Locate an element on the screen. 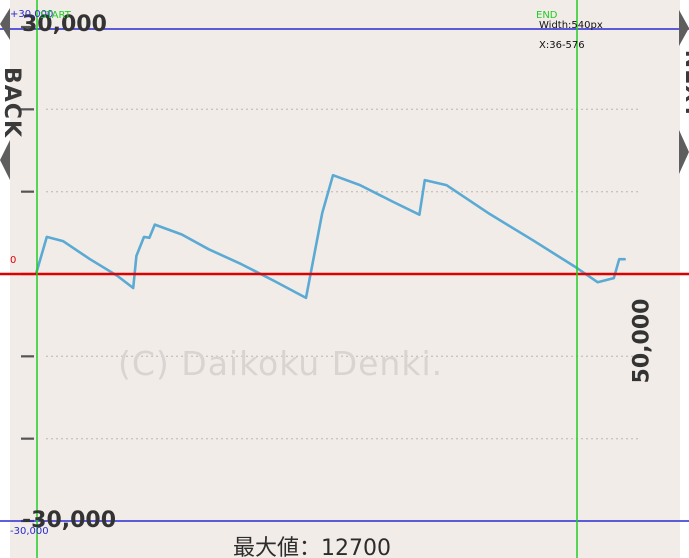 Image resolution: width=689 pixels, height=558 pixels. next-nav-strip is located at coordinates (684, 279).